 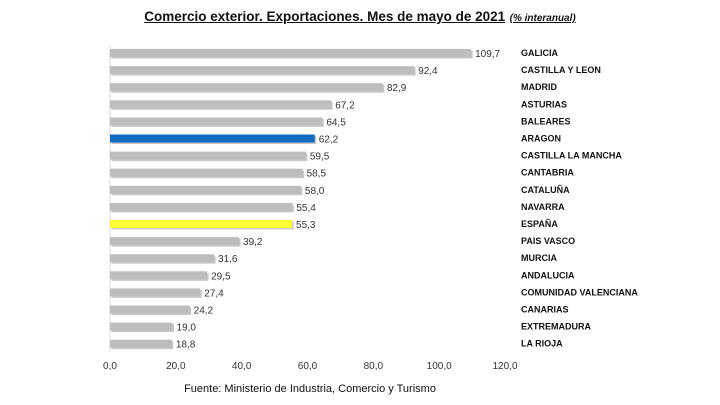 What do you see at coordinates (150, 309) in the screenshot?
I see `bar-canarias` at bounding box center [150, 309].